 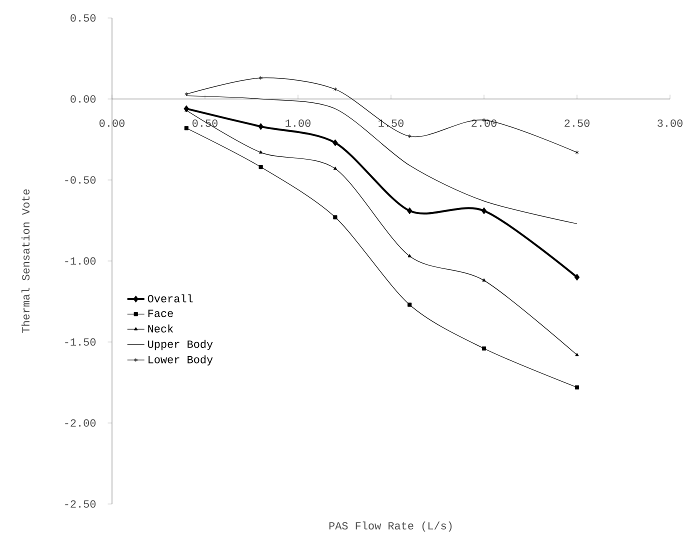 What do you see at coordinates (80, 261) in the screenshot?
I see `y-tick-label: -1.00` at bounding box center [80, 261].